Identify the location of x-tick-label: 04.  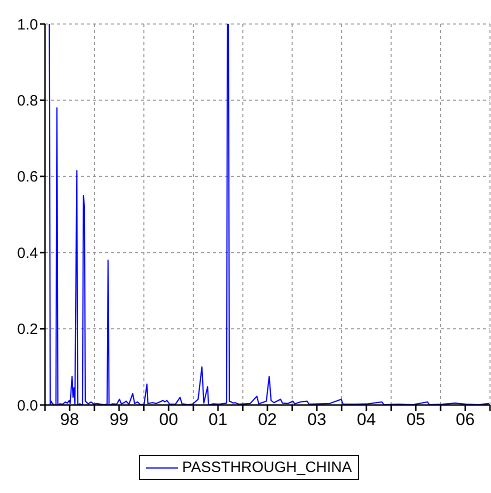
(366, 420).